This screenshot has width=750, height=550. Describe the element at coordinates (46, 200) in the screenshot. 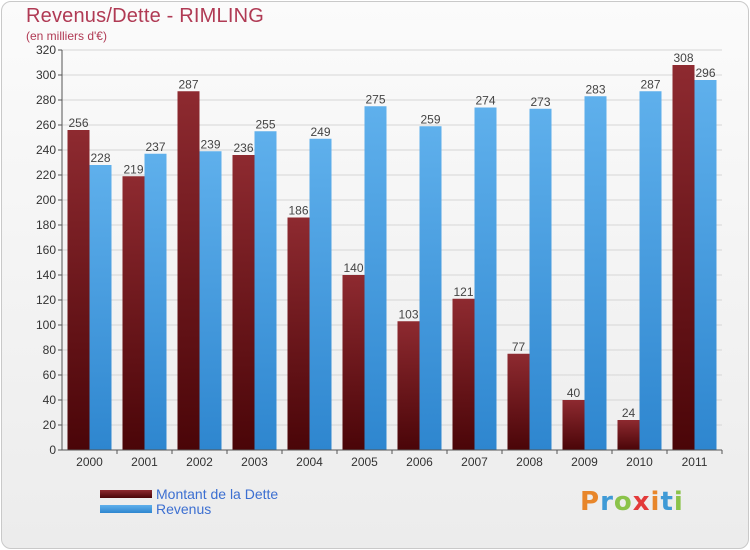

I see `y-tick-label: 200` at that location.